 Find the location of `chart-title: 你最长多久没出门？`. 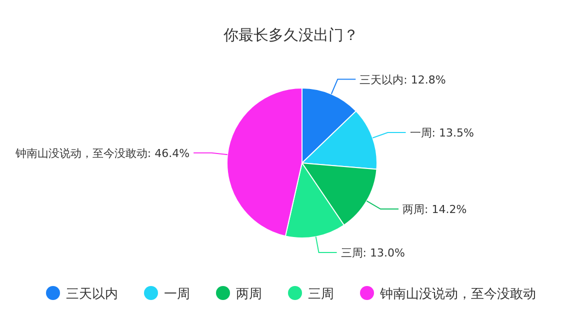

chart-title: 你最长多久没出门？ is located at coordinates (290, 35).